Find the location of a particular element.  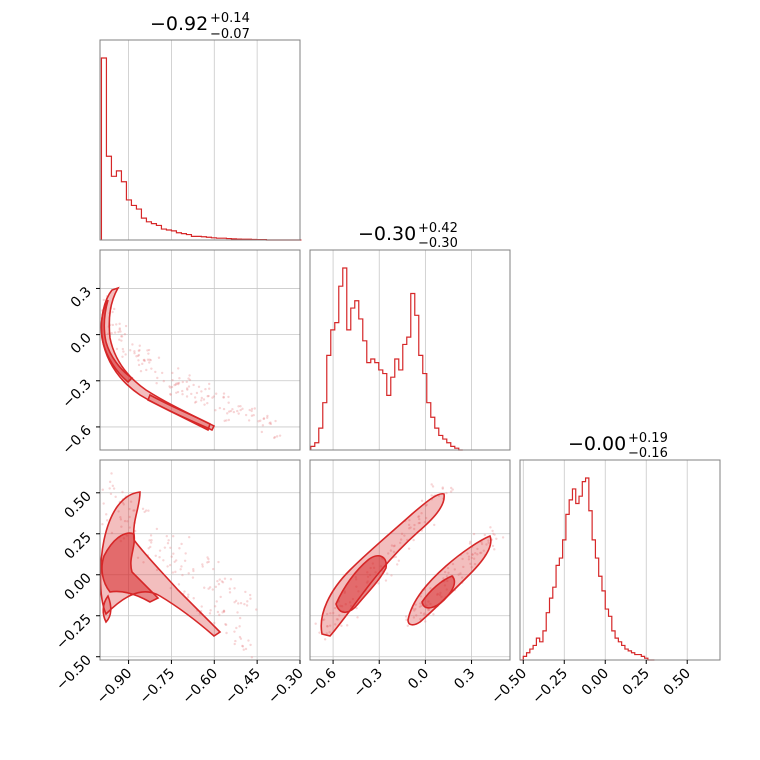

y-tick-label: 0.25 is located at coordinates (77, 545).